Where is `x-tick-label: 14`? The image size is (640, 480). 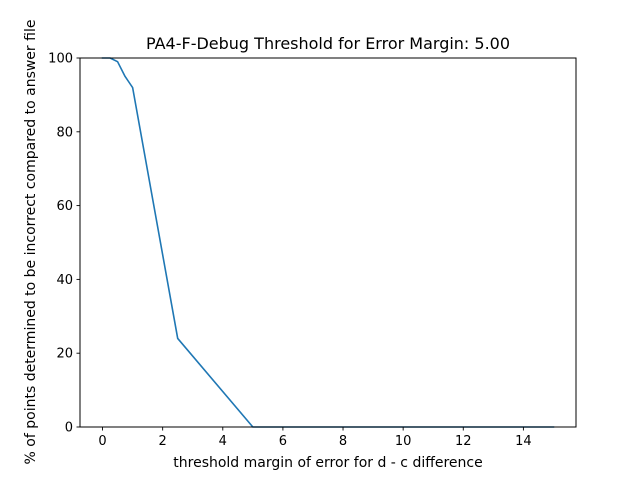 x-tick-label: 14 is located at coordinates (523, 441).